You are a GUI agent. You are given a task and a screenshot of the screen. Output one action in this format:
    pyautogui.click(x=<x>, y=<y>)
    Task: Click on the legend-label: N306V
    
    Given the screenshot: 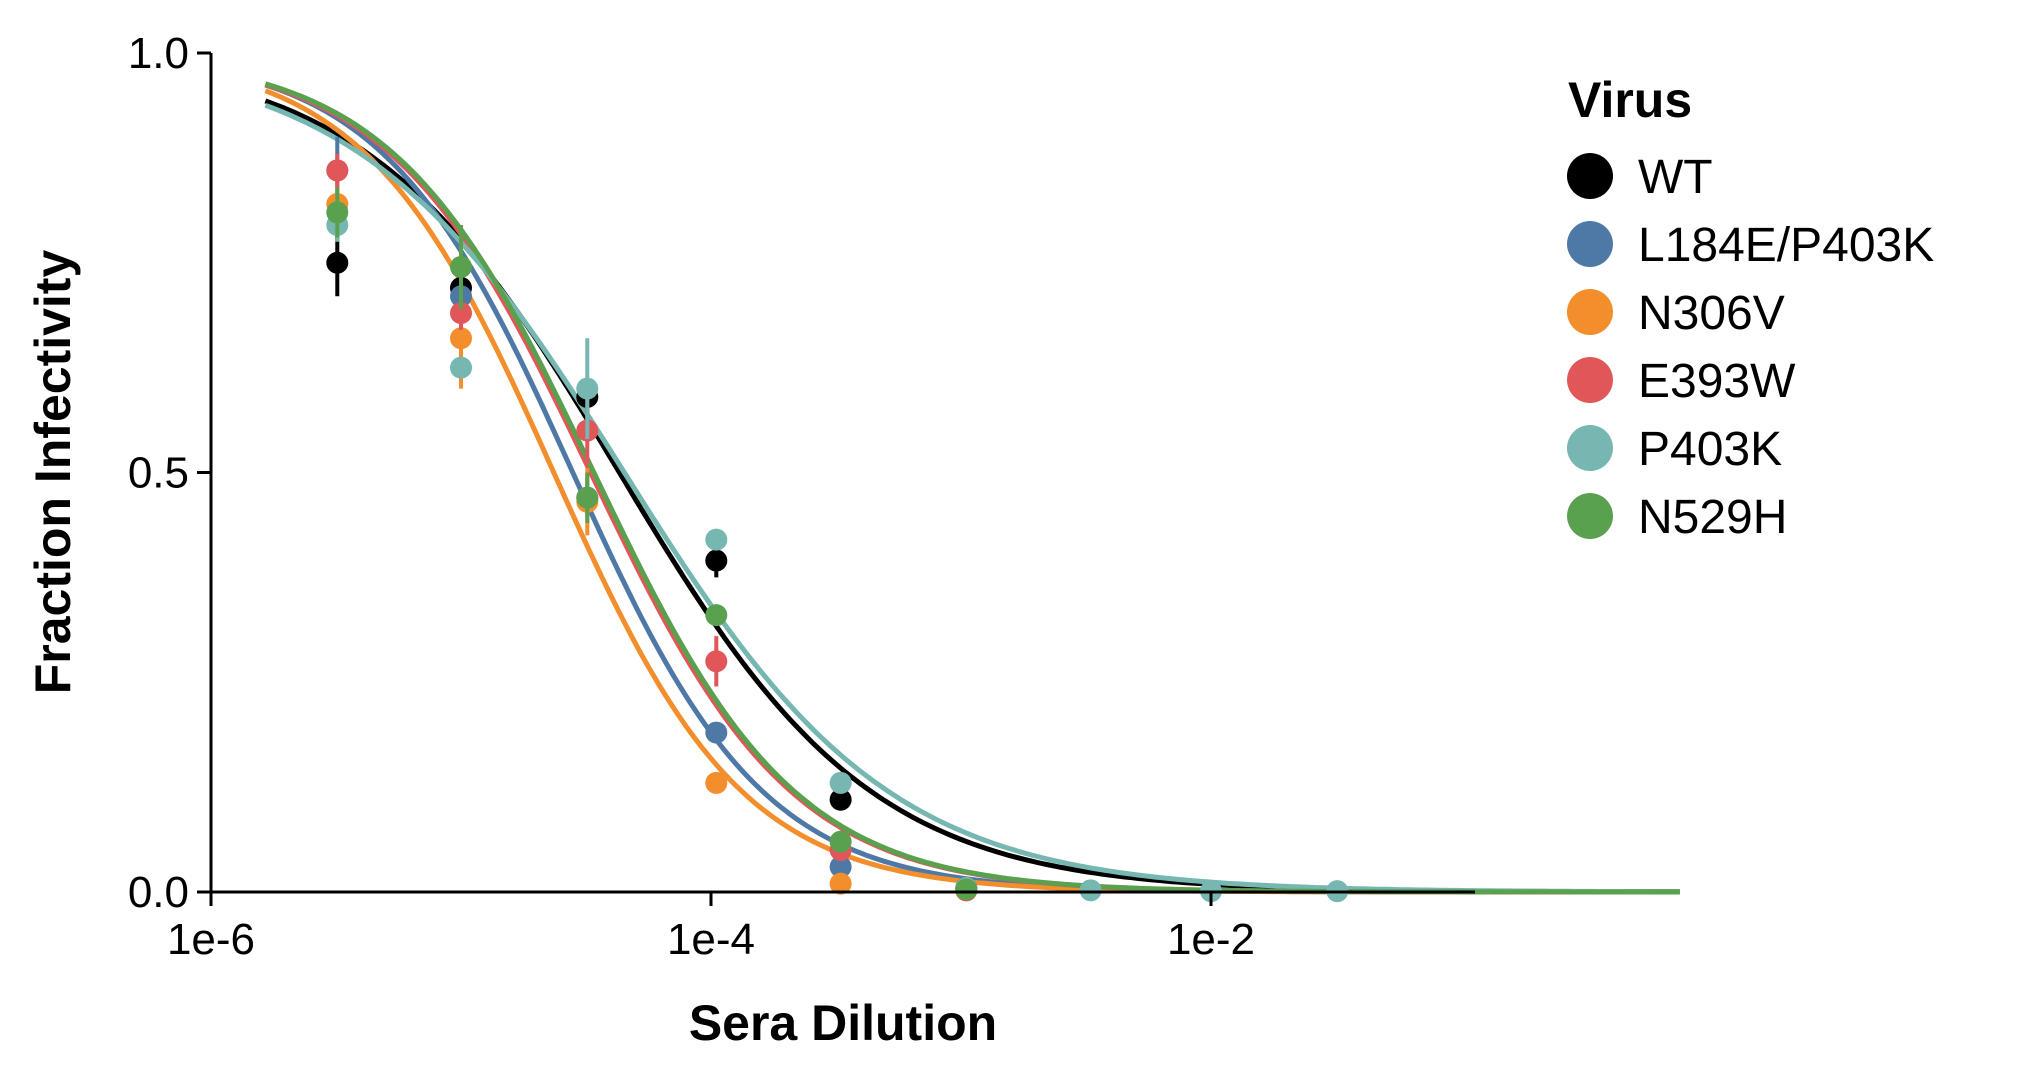 What is the action you would take?
    pyautogui.click(x=1711, y=313)
    